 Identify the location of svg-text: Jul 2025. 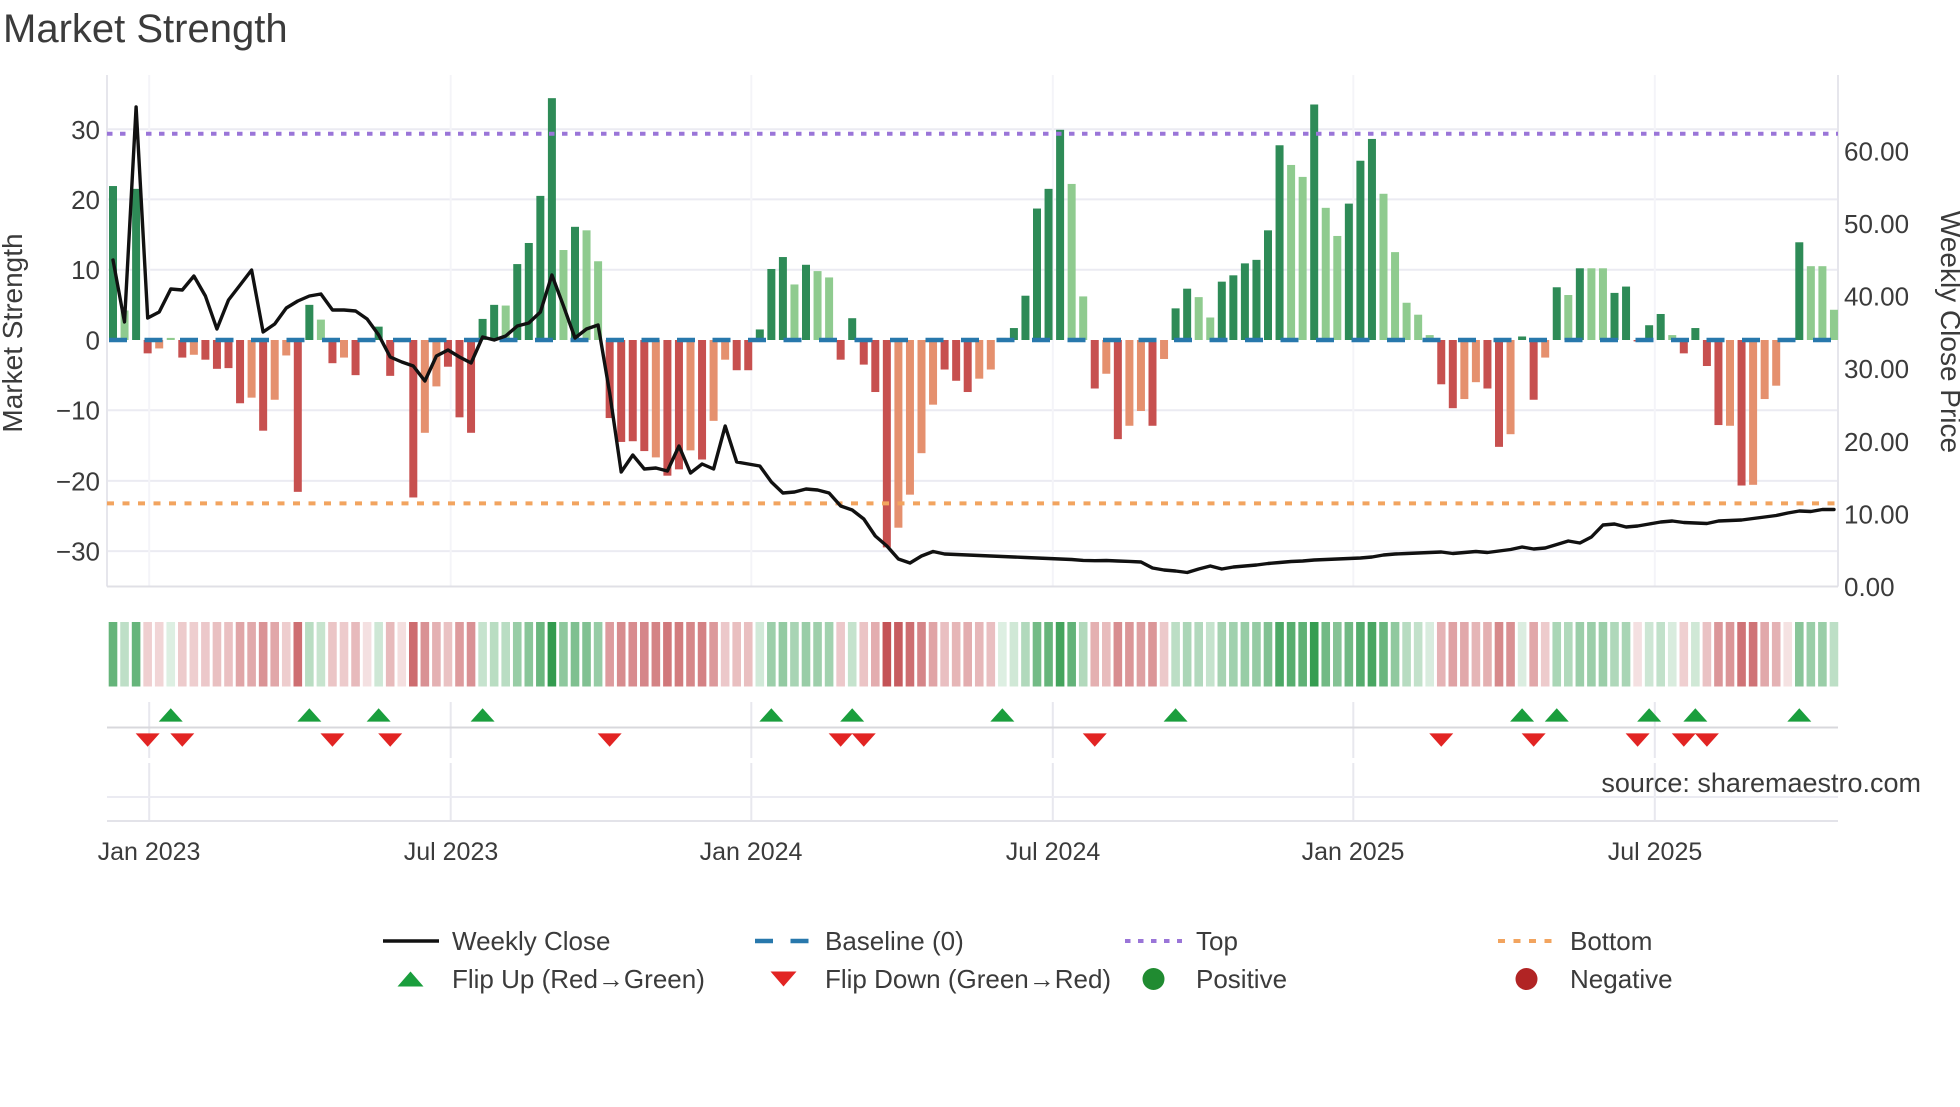
(1655, 852).